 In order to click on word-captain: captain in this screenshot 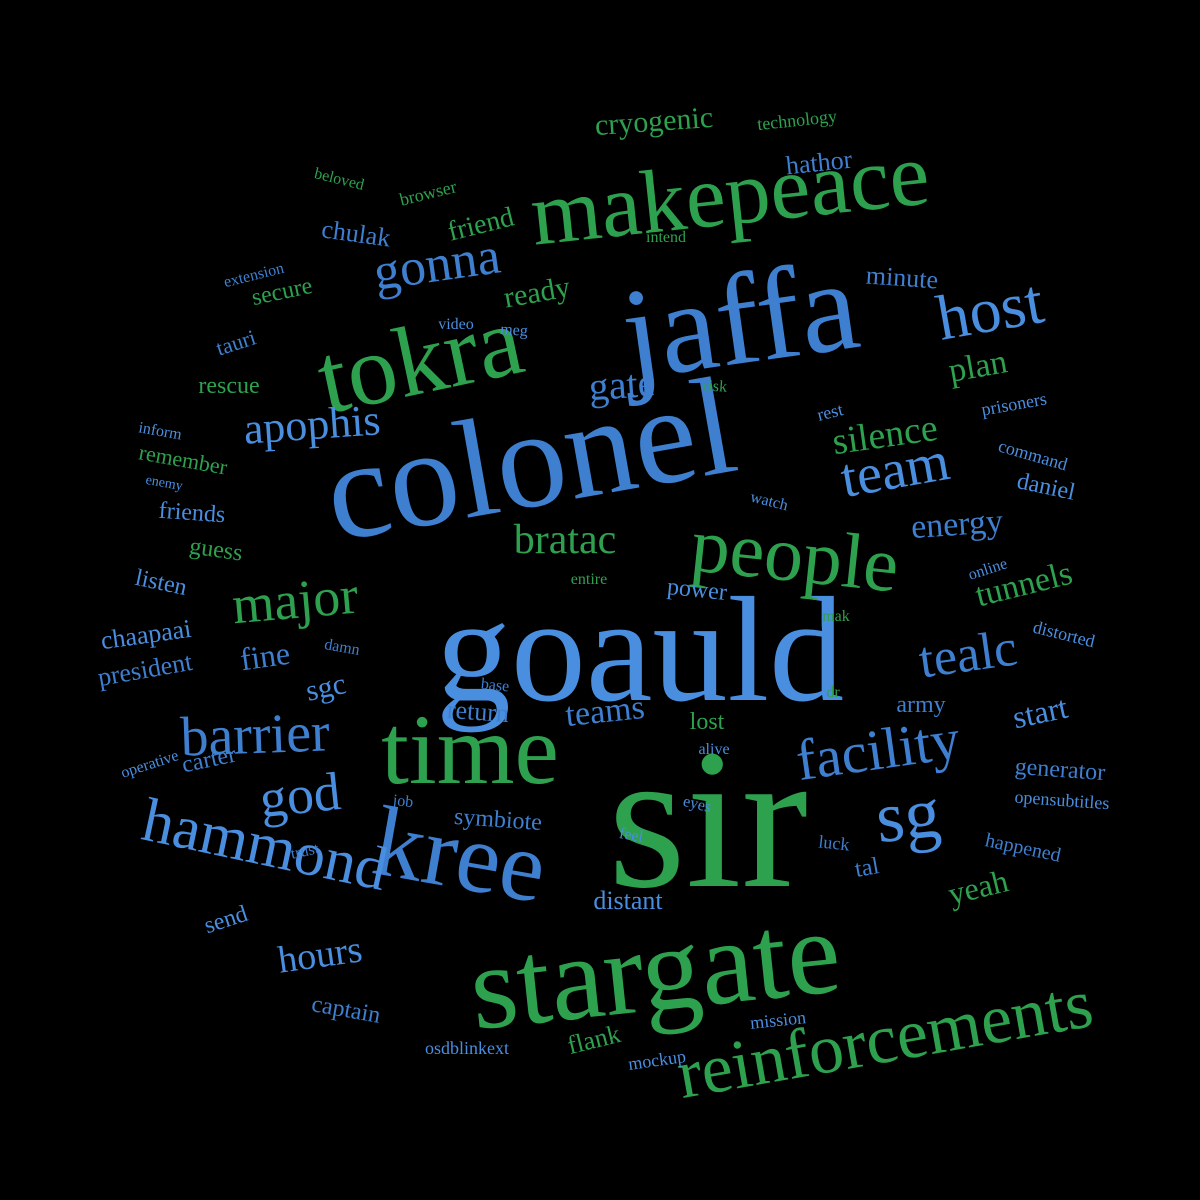, I will do `click(346, 1010)`.